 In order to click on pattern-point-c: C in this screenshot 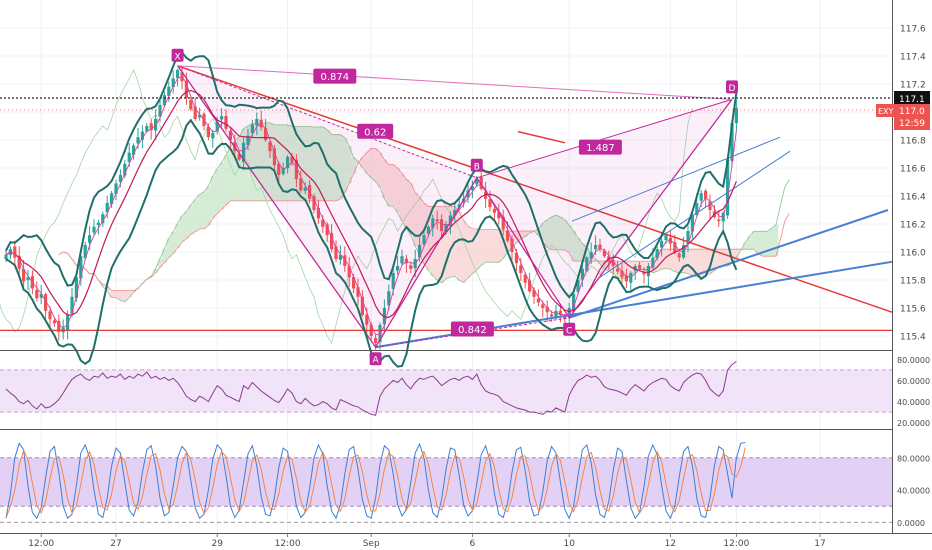, I will do `click(569, 329)`.